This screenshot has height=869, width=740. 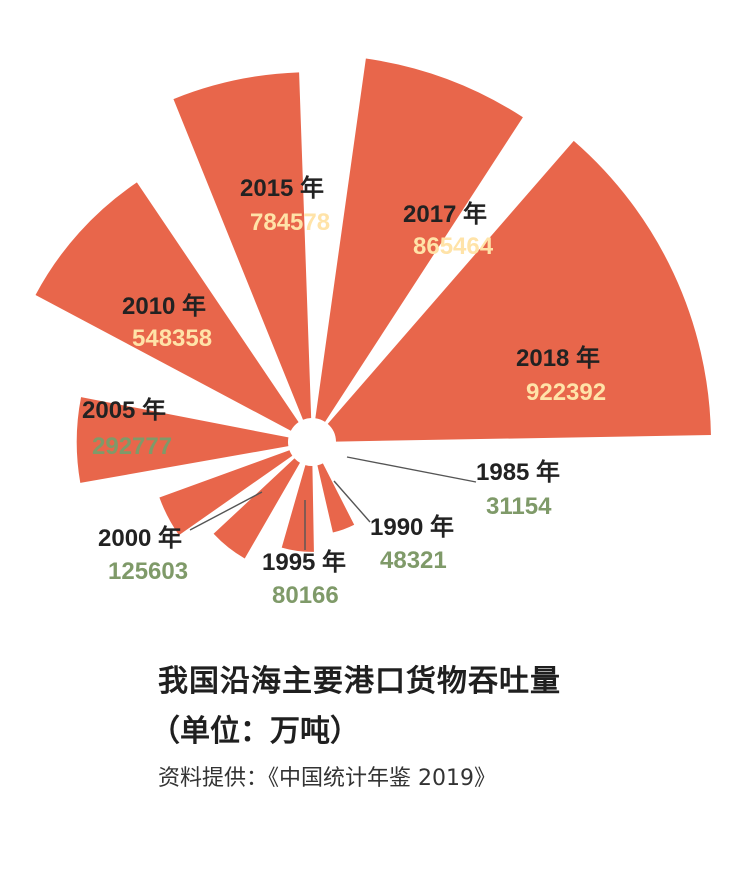 What do you see at coordinates (172, 338) in the screenshot?
I see `value-label-2010: 548358` at bounding box center [172, 338].